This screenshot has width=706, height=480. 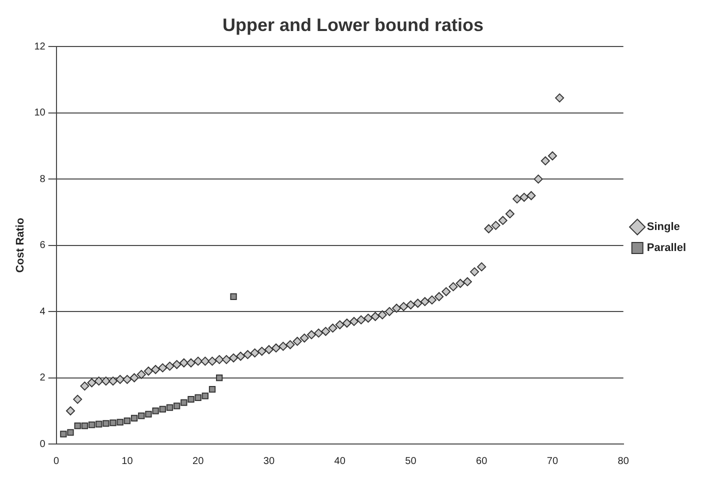 What do you see at coordinates (340, 461) in the screenshot?
I see `x-tick-label: 40` at bounding box center [340, 461].